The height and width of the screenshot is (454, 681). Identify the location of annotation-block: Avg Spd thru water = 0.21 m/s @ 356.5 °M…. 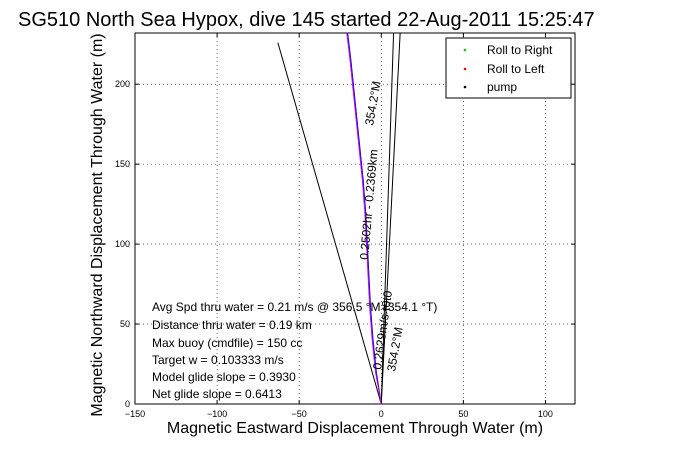
(294, 350).